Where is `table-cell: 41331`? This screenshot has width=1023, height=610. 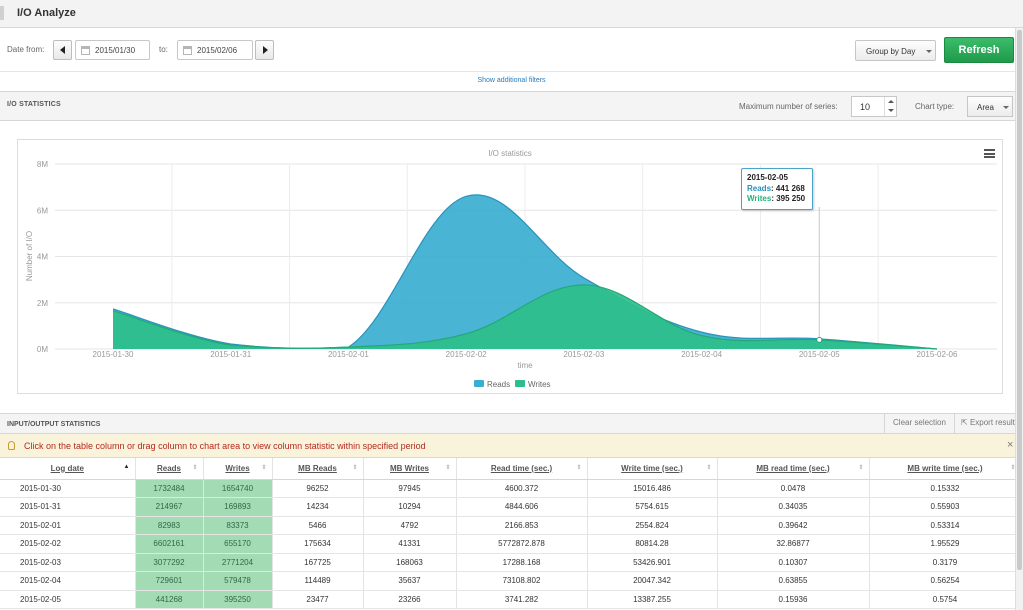 table-cell: 41331 is located at coordinates (410, 544).